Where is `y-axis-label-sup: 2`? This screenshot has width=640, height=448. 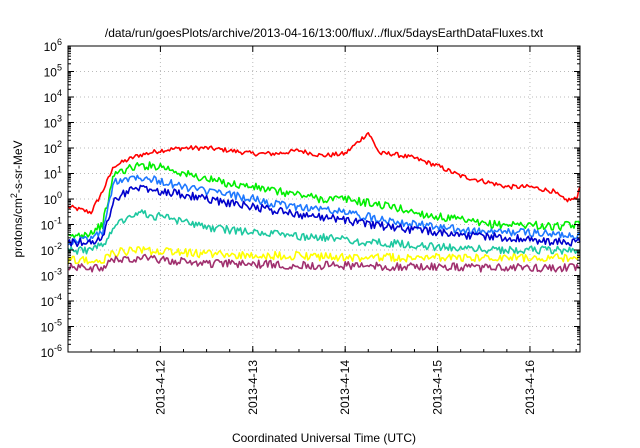 y-axis-label-sup: 2 is located at coordinates (14, 195).